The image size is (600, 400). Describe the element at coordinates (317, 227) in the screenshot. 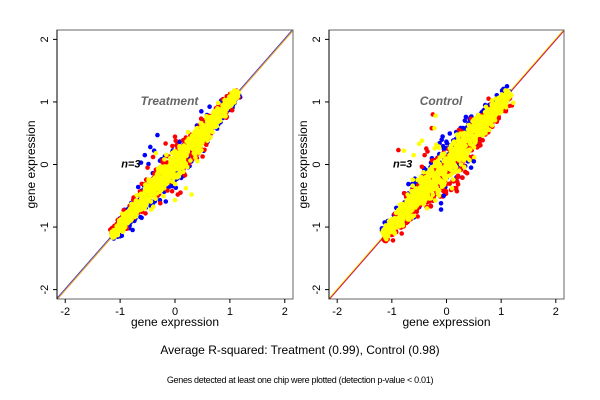

I see `y-tick-label: -1` at that location.